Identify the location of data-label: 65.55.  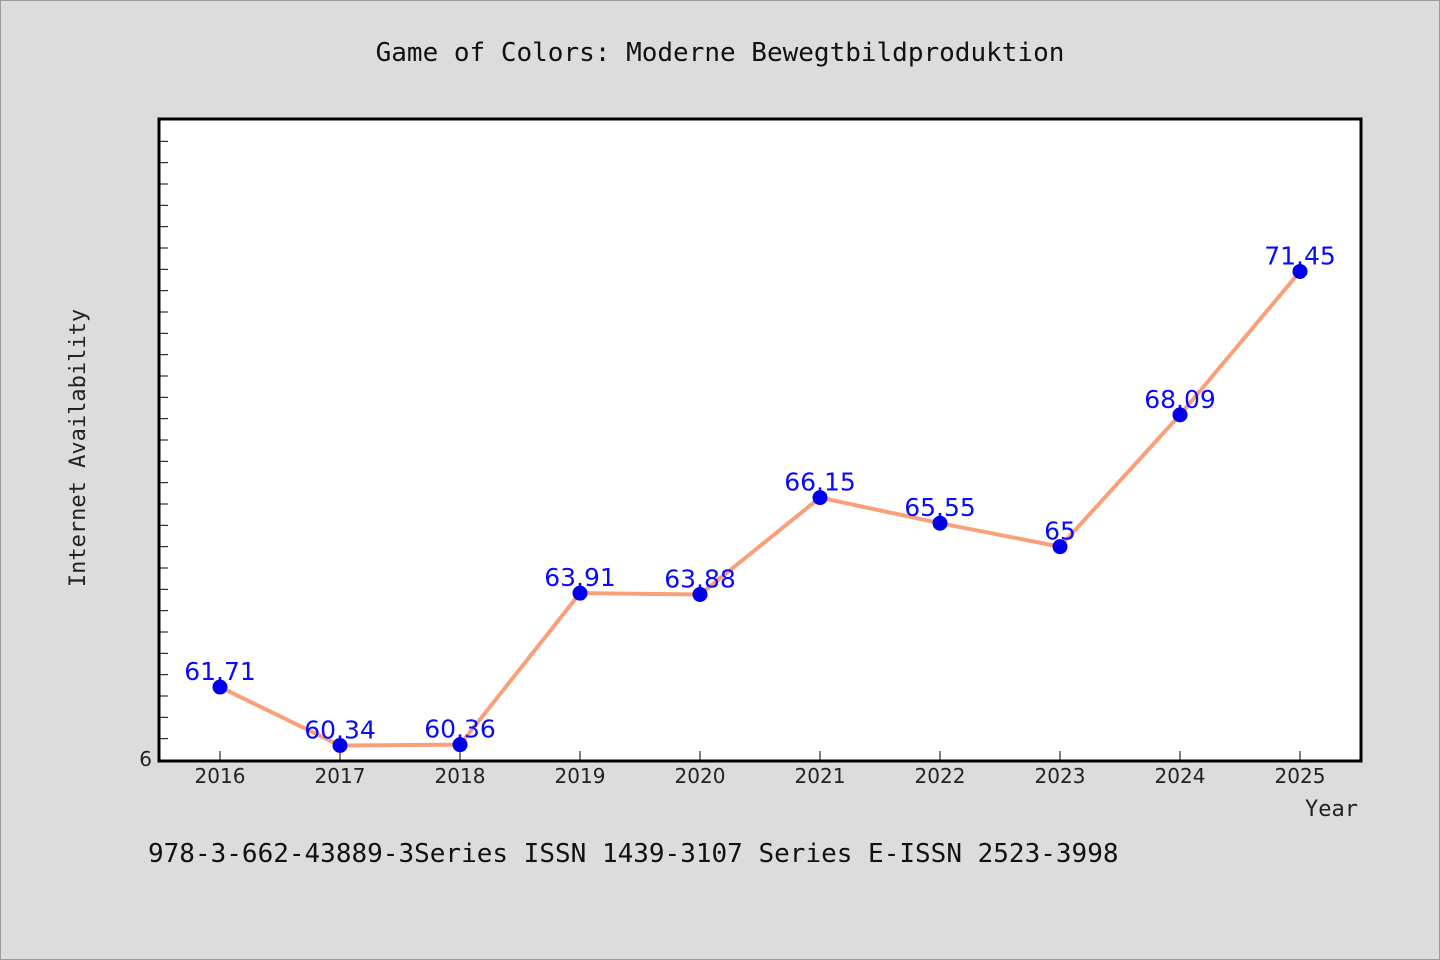
(940, 507).